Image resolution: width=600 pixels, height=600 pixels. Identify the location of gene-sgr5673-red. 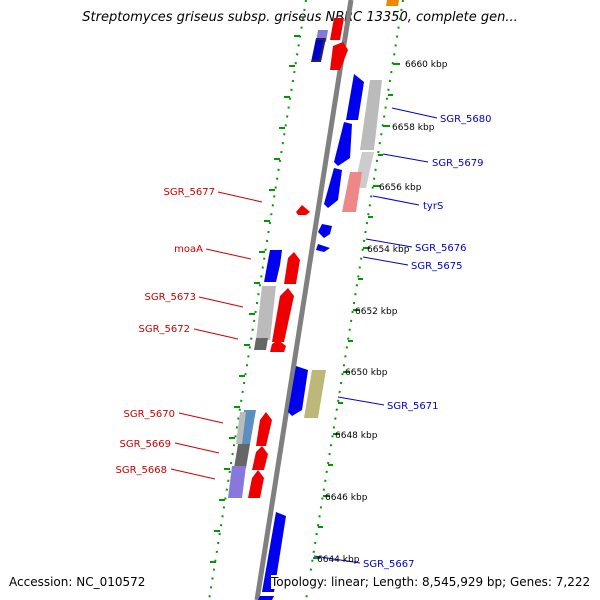
(283, 315).